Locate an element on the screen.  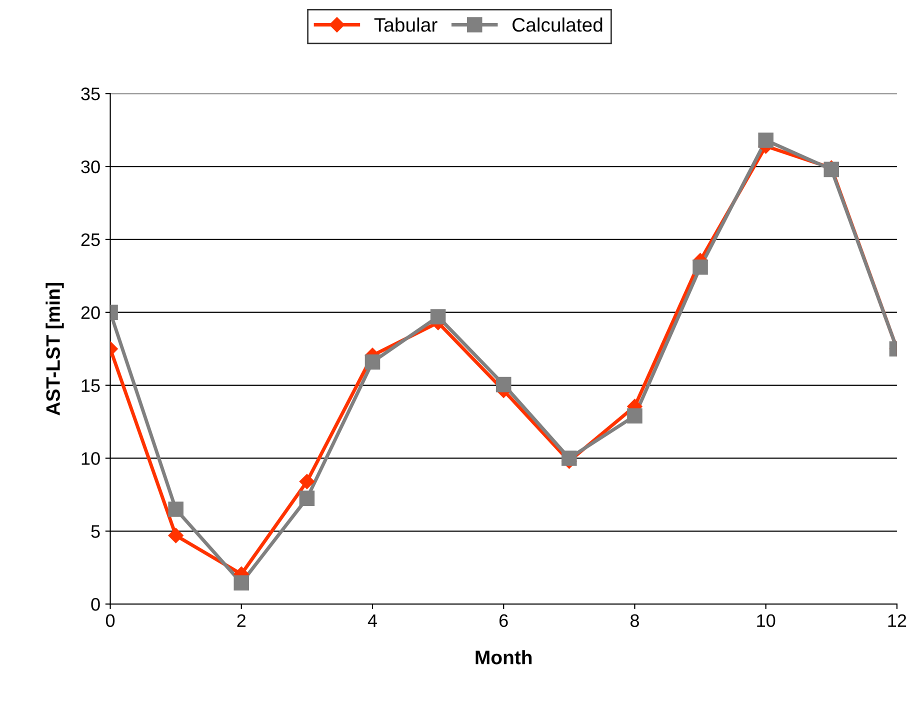
y-tick-label: 10 is located at coordinates (91, 458).